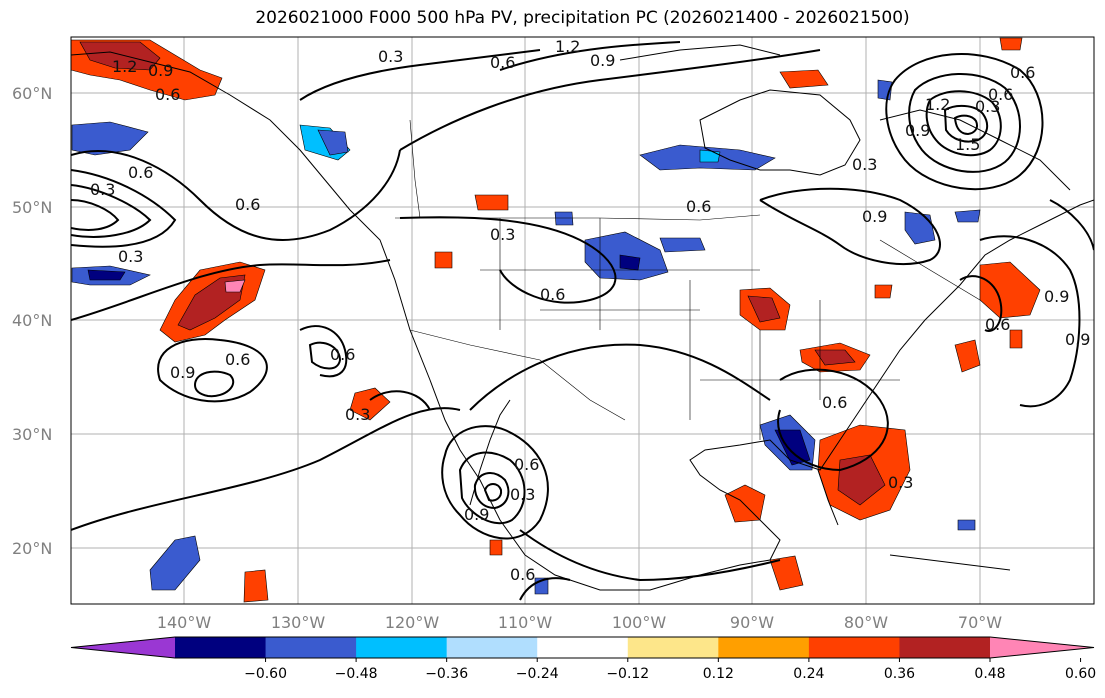  Describe the element at coordinates (184, 622) in the screenshot. I see `lon-label: 140°W` at that location.